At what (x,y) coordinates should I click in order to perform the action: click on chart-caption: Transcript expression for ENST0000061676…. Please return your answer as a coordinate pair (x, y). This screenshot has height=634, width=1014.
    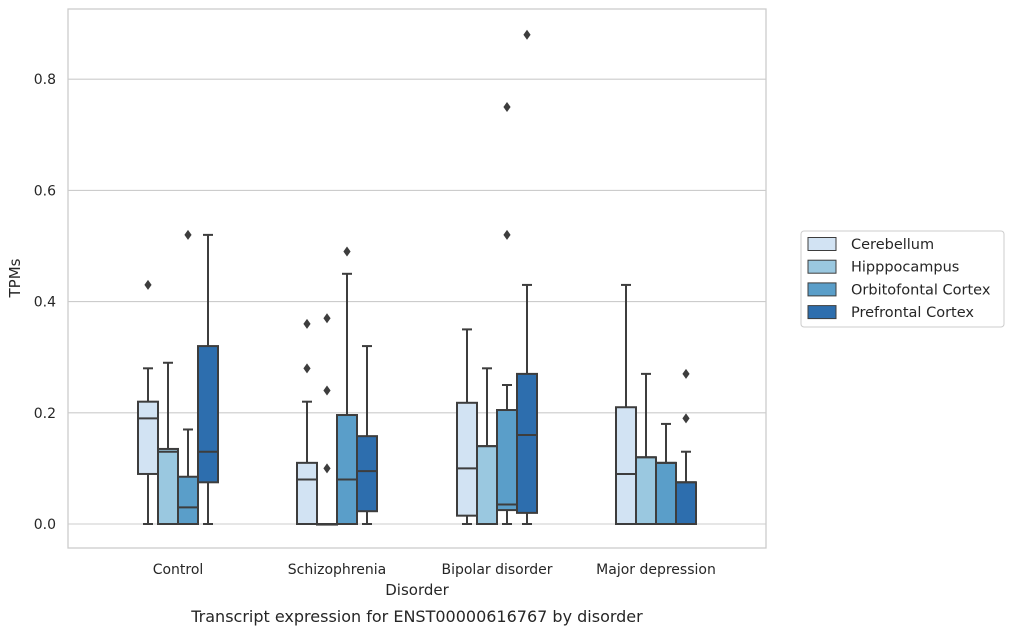
    Looking at the image, I should click on (416, 616).